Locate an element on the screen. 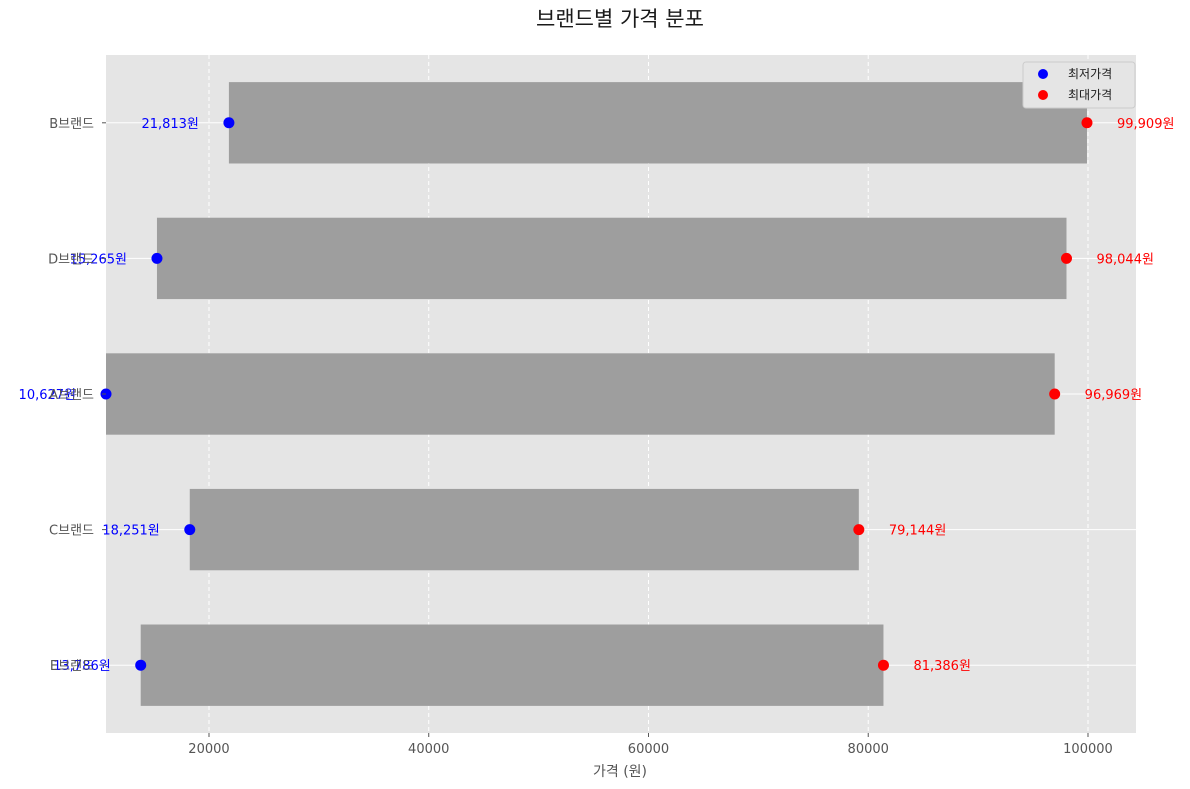 The width and height of the screenshot is (1190, 789). x-tick-label: 80000 is located at coordinates (868, 749).